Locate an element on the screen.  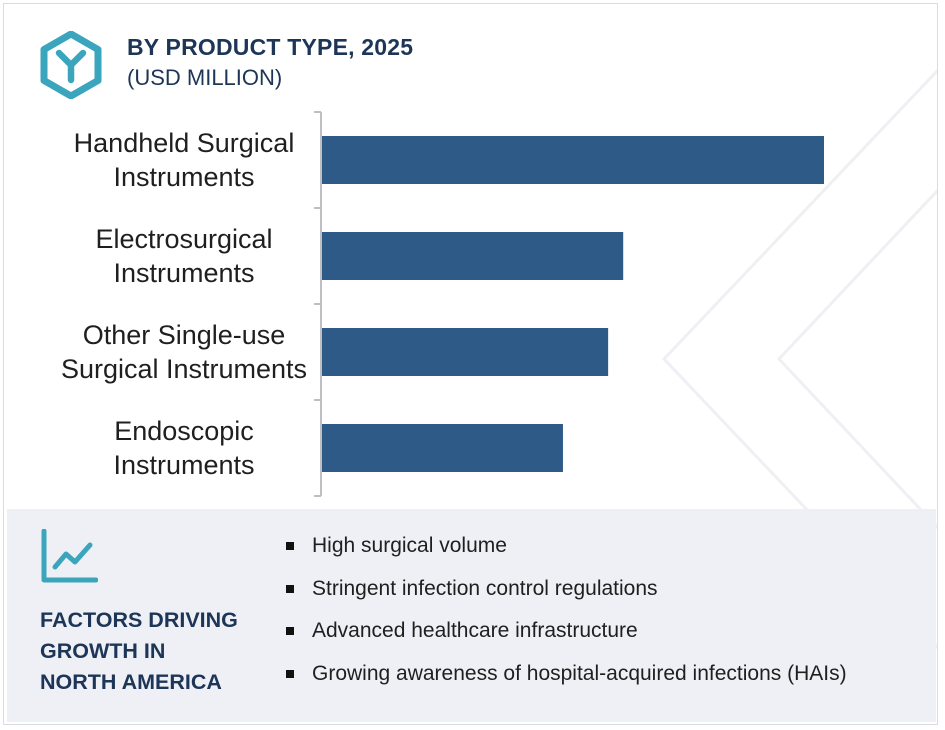
chart-title: BY PRODUCT TYPE, 2025 is located at coordinates (270, 47).